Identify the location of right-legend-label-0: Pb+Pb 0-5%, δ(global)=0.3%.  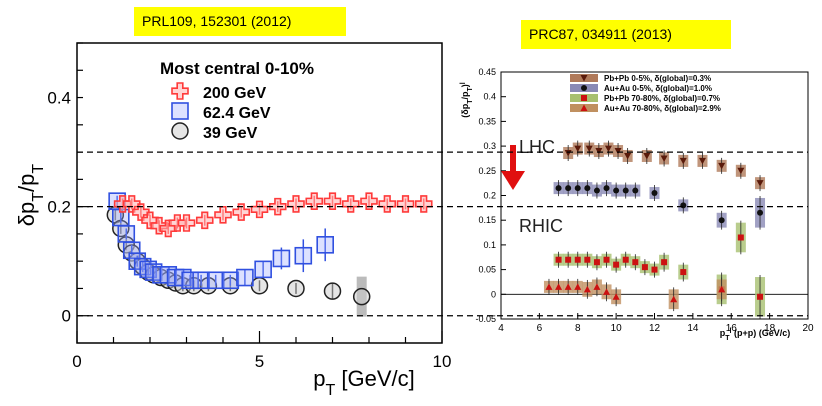
(657, 78).